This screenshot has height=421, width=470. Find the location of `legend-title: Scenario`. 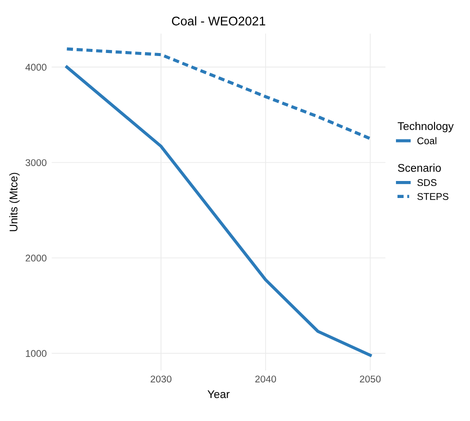

legend-title: Scenario is located at coordinates (419, 168).